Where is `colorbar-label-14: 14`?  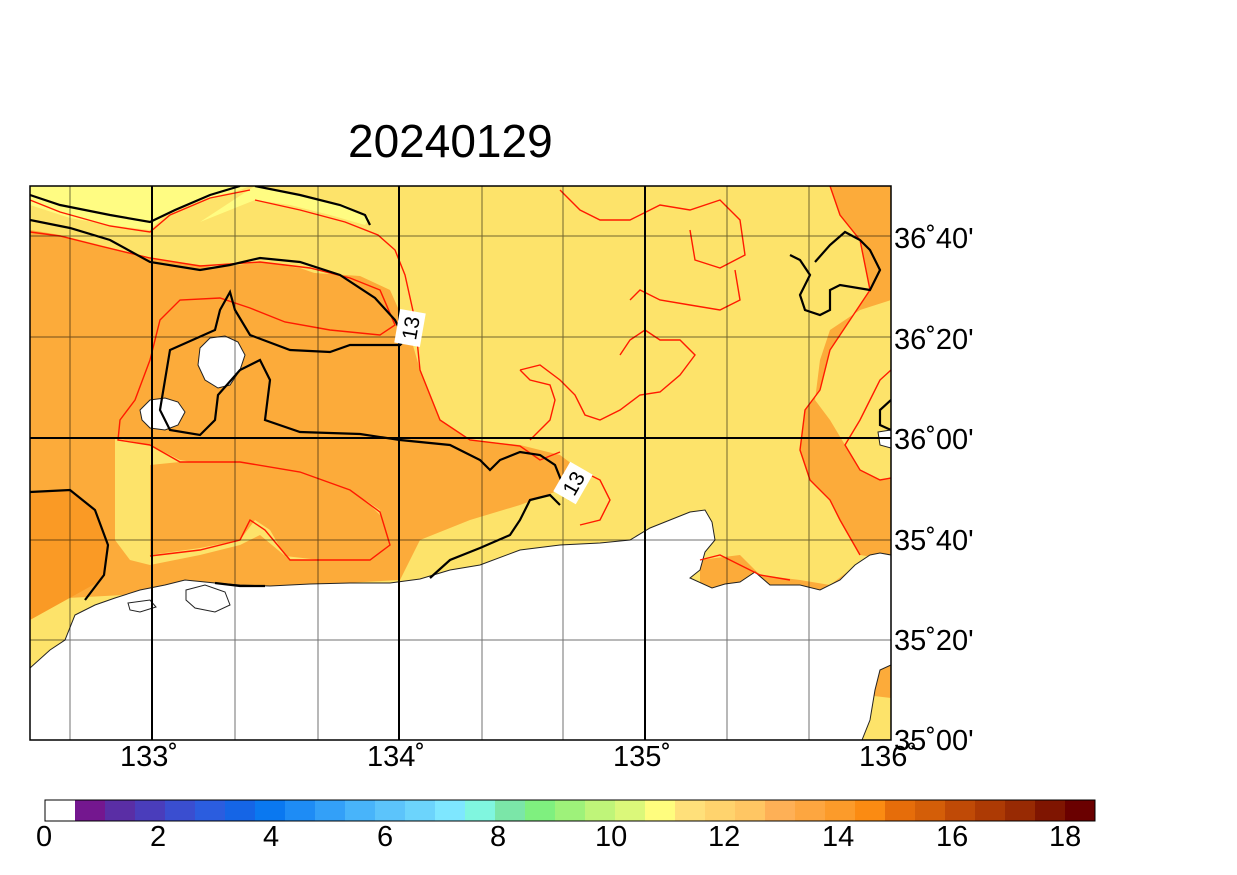 colorbar-label-14: 14 is located at coordinates (838, 837).